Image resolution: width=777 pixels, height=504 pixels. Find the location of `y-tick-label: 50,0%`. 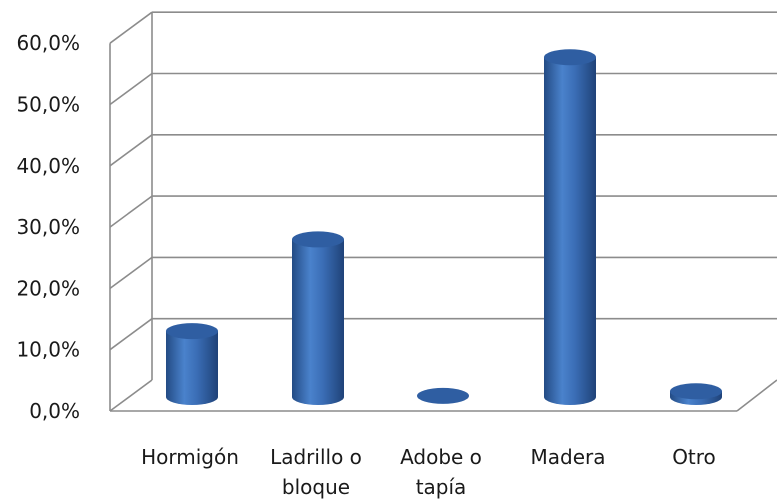

y-tick-label: 50,0% is located at coordinates (48, 105).